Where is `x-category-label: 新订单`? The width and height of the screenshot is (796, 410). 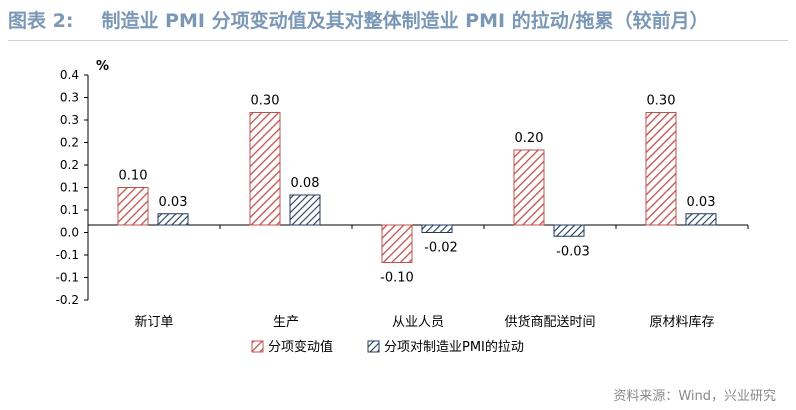
x-category-label: 新订单 is located at coordinates (153, 322).